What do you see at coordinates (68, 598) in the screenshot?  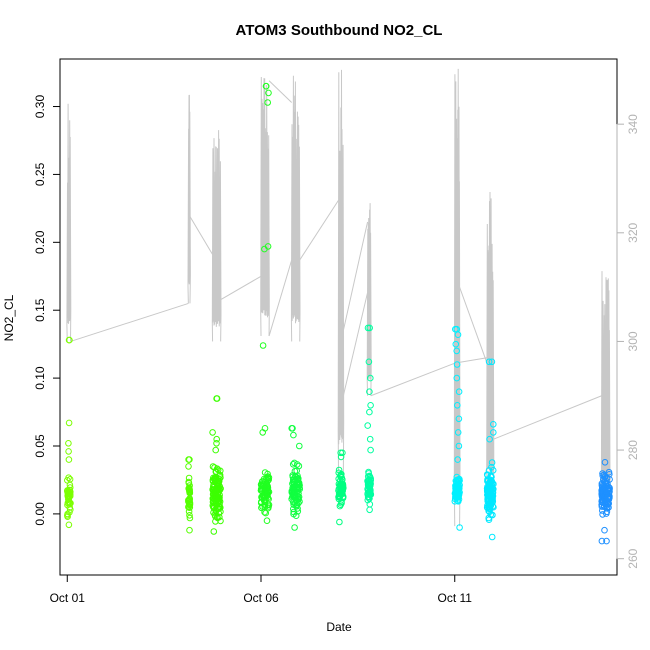 I see `x-tick-label: Oct 01` at bounding box center [68, 598].